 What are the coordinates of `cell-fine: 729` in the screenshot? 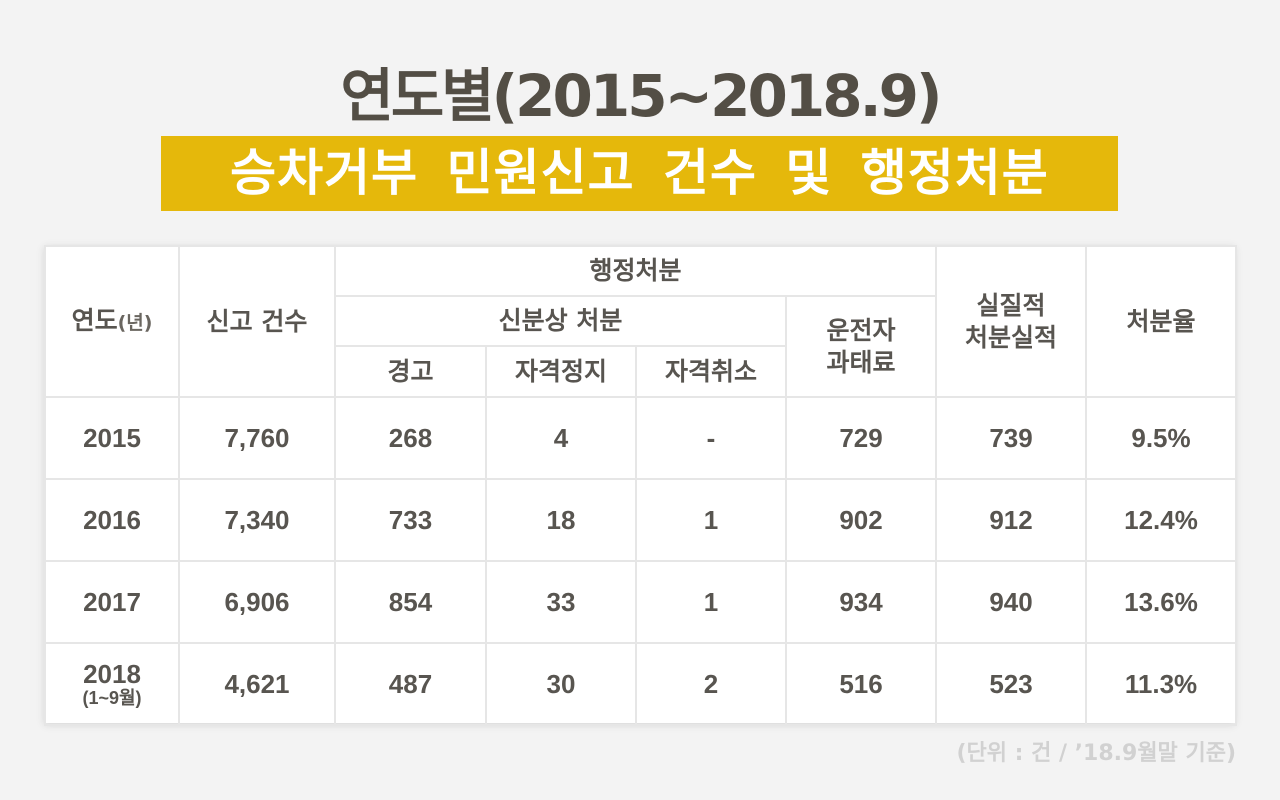 It's located at (861, 438).